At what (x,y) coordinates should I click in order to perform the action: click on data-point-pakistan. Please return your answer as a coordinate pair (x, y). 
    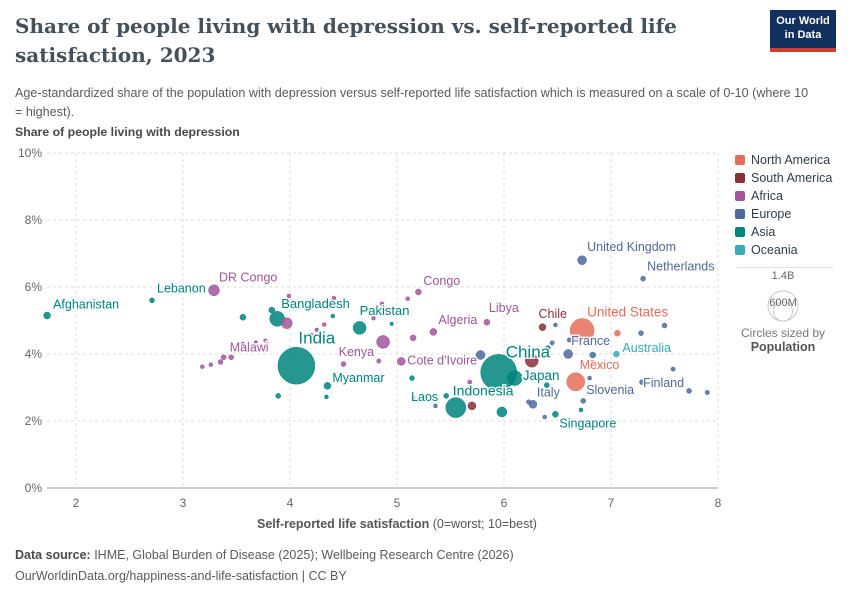
    Looking at the image, I should click on (359, 328).